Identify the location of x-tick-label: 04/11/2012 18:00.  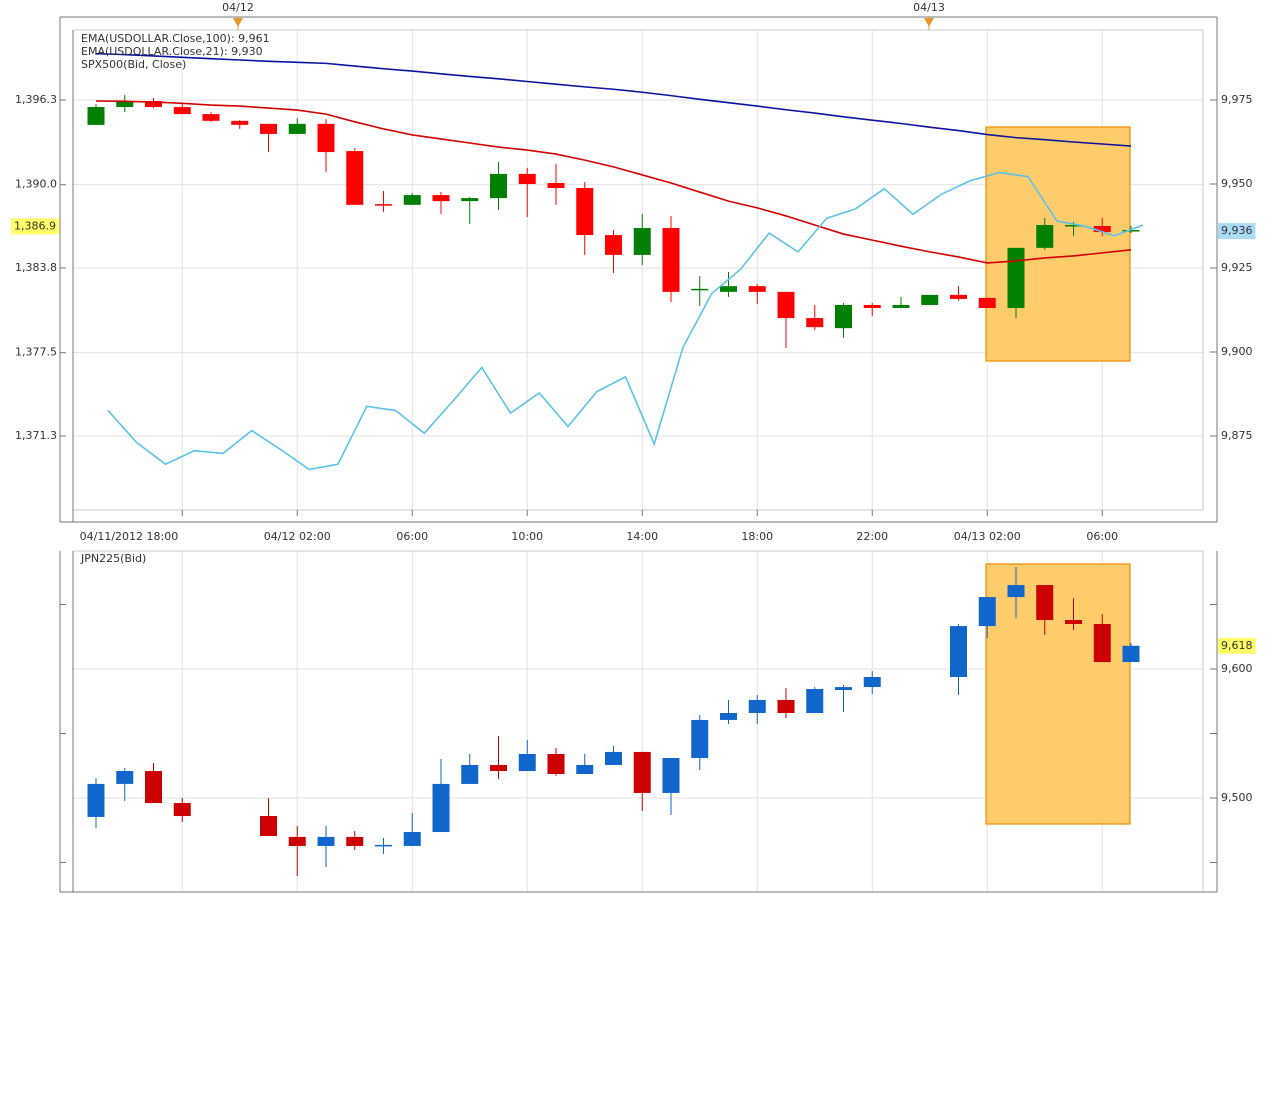
(129, 536).